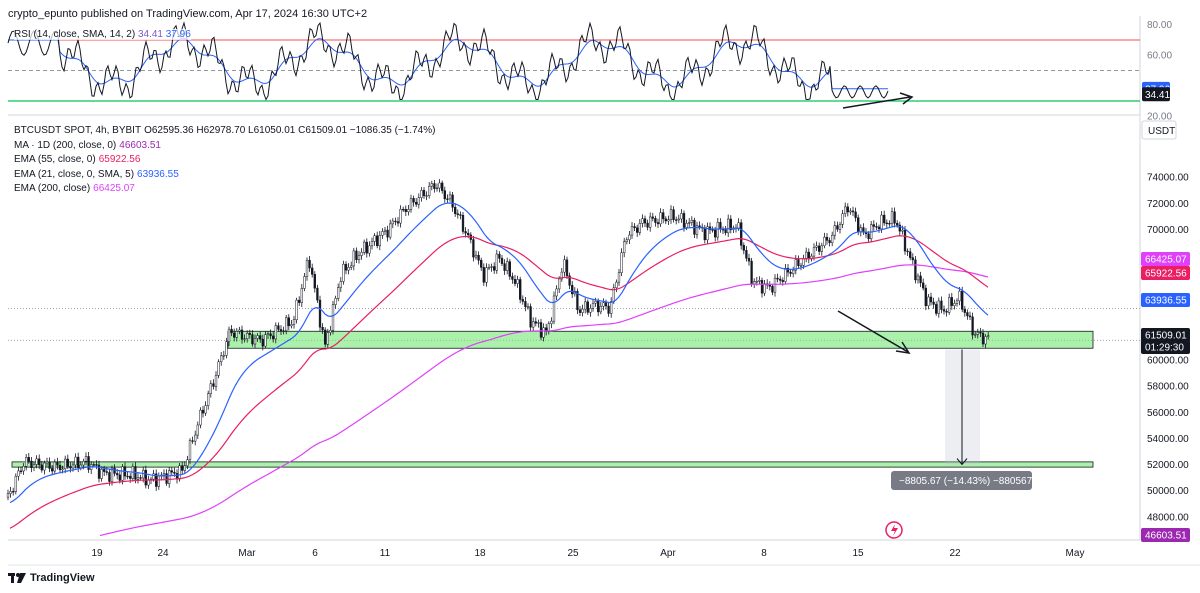 Image resolution: width=1200 pixels, height=593 pixels. What do you see at coordinates (74, 174) in the screenshot?
I see `legend-label: EMA (21, close, 0, SMA, 5)` at bounding box center [74, 174].